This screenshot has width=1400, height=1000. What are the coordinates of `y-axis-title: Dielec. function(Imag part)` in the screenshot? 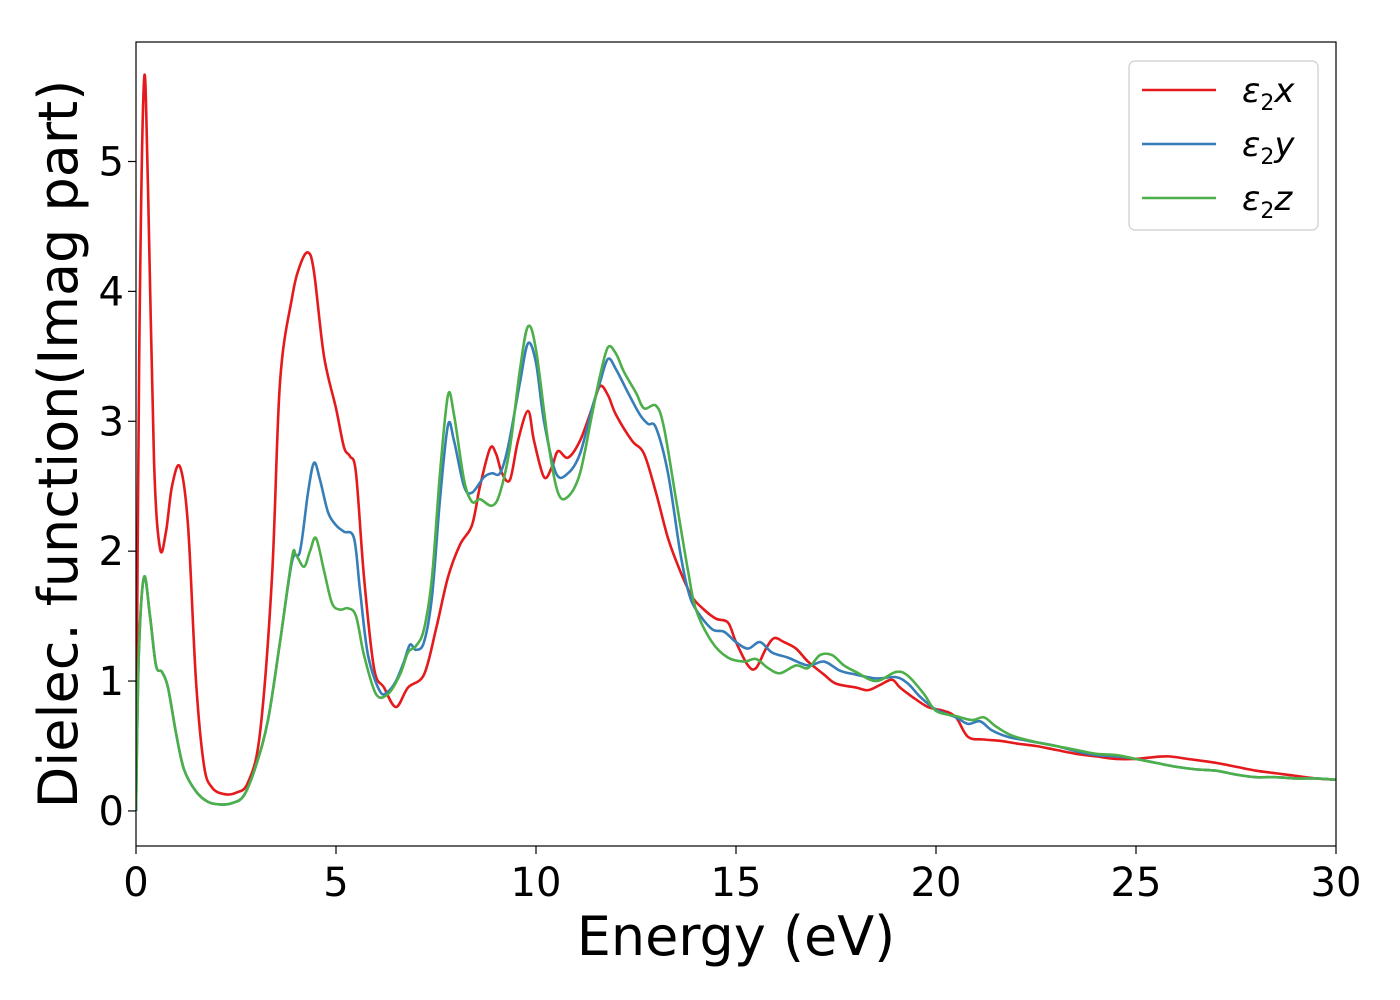 It's located at (58, 444).